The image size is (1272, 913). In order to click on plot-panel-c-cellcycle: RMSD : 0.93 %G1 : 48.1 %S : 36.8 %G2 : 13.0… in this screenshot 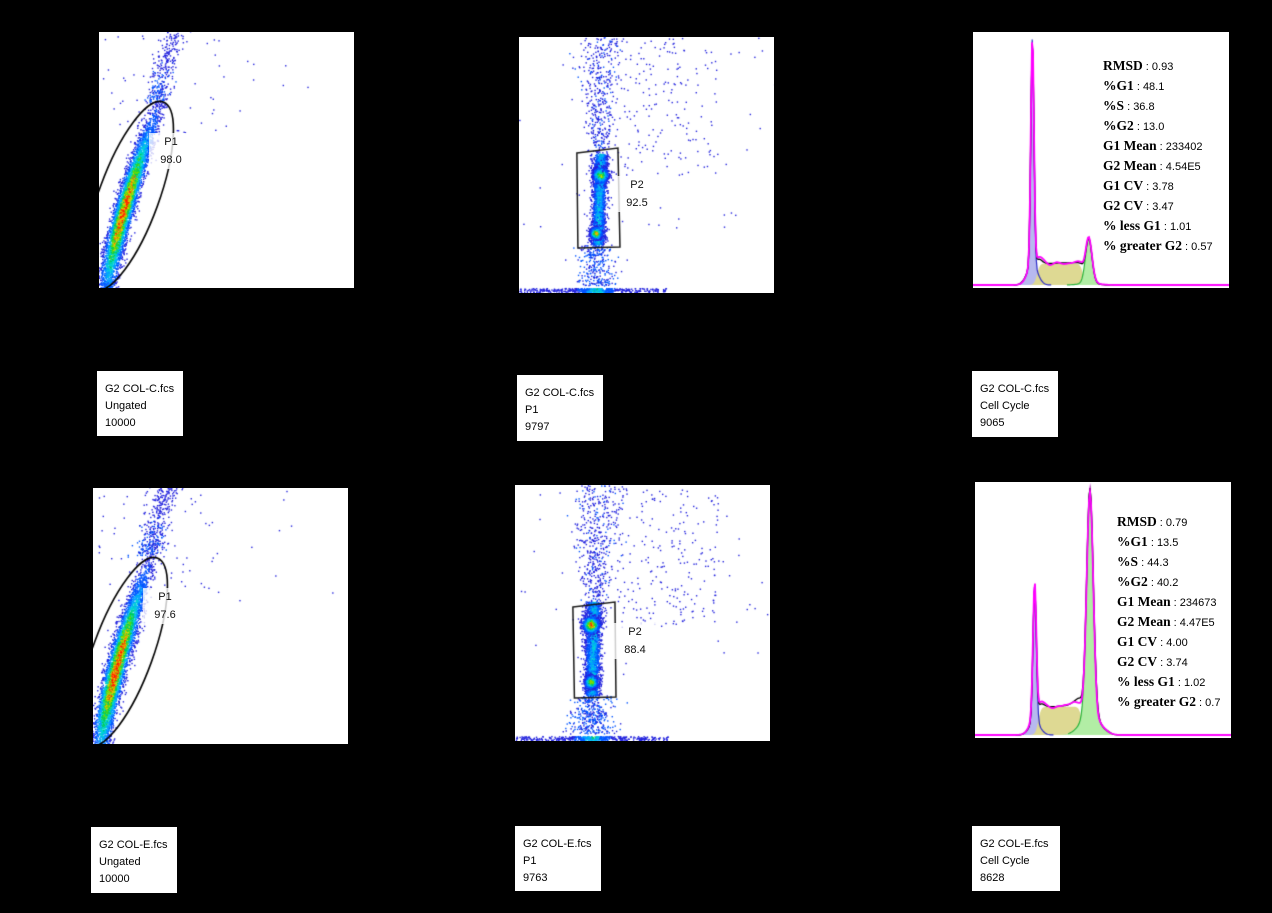, I will do `click(1101, 160)`.